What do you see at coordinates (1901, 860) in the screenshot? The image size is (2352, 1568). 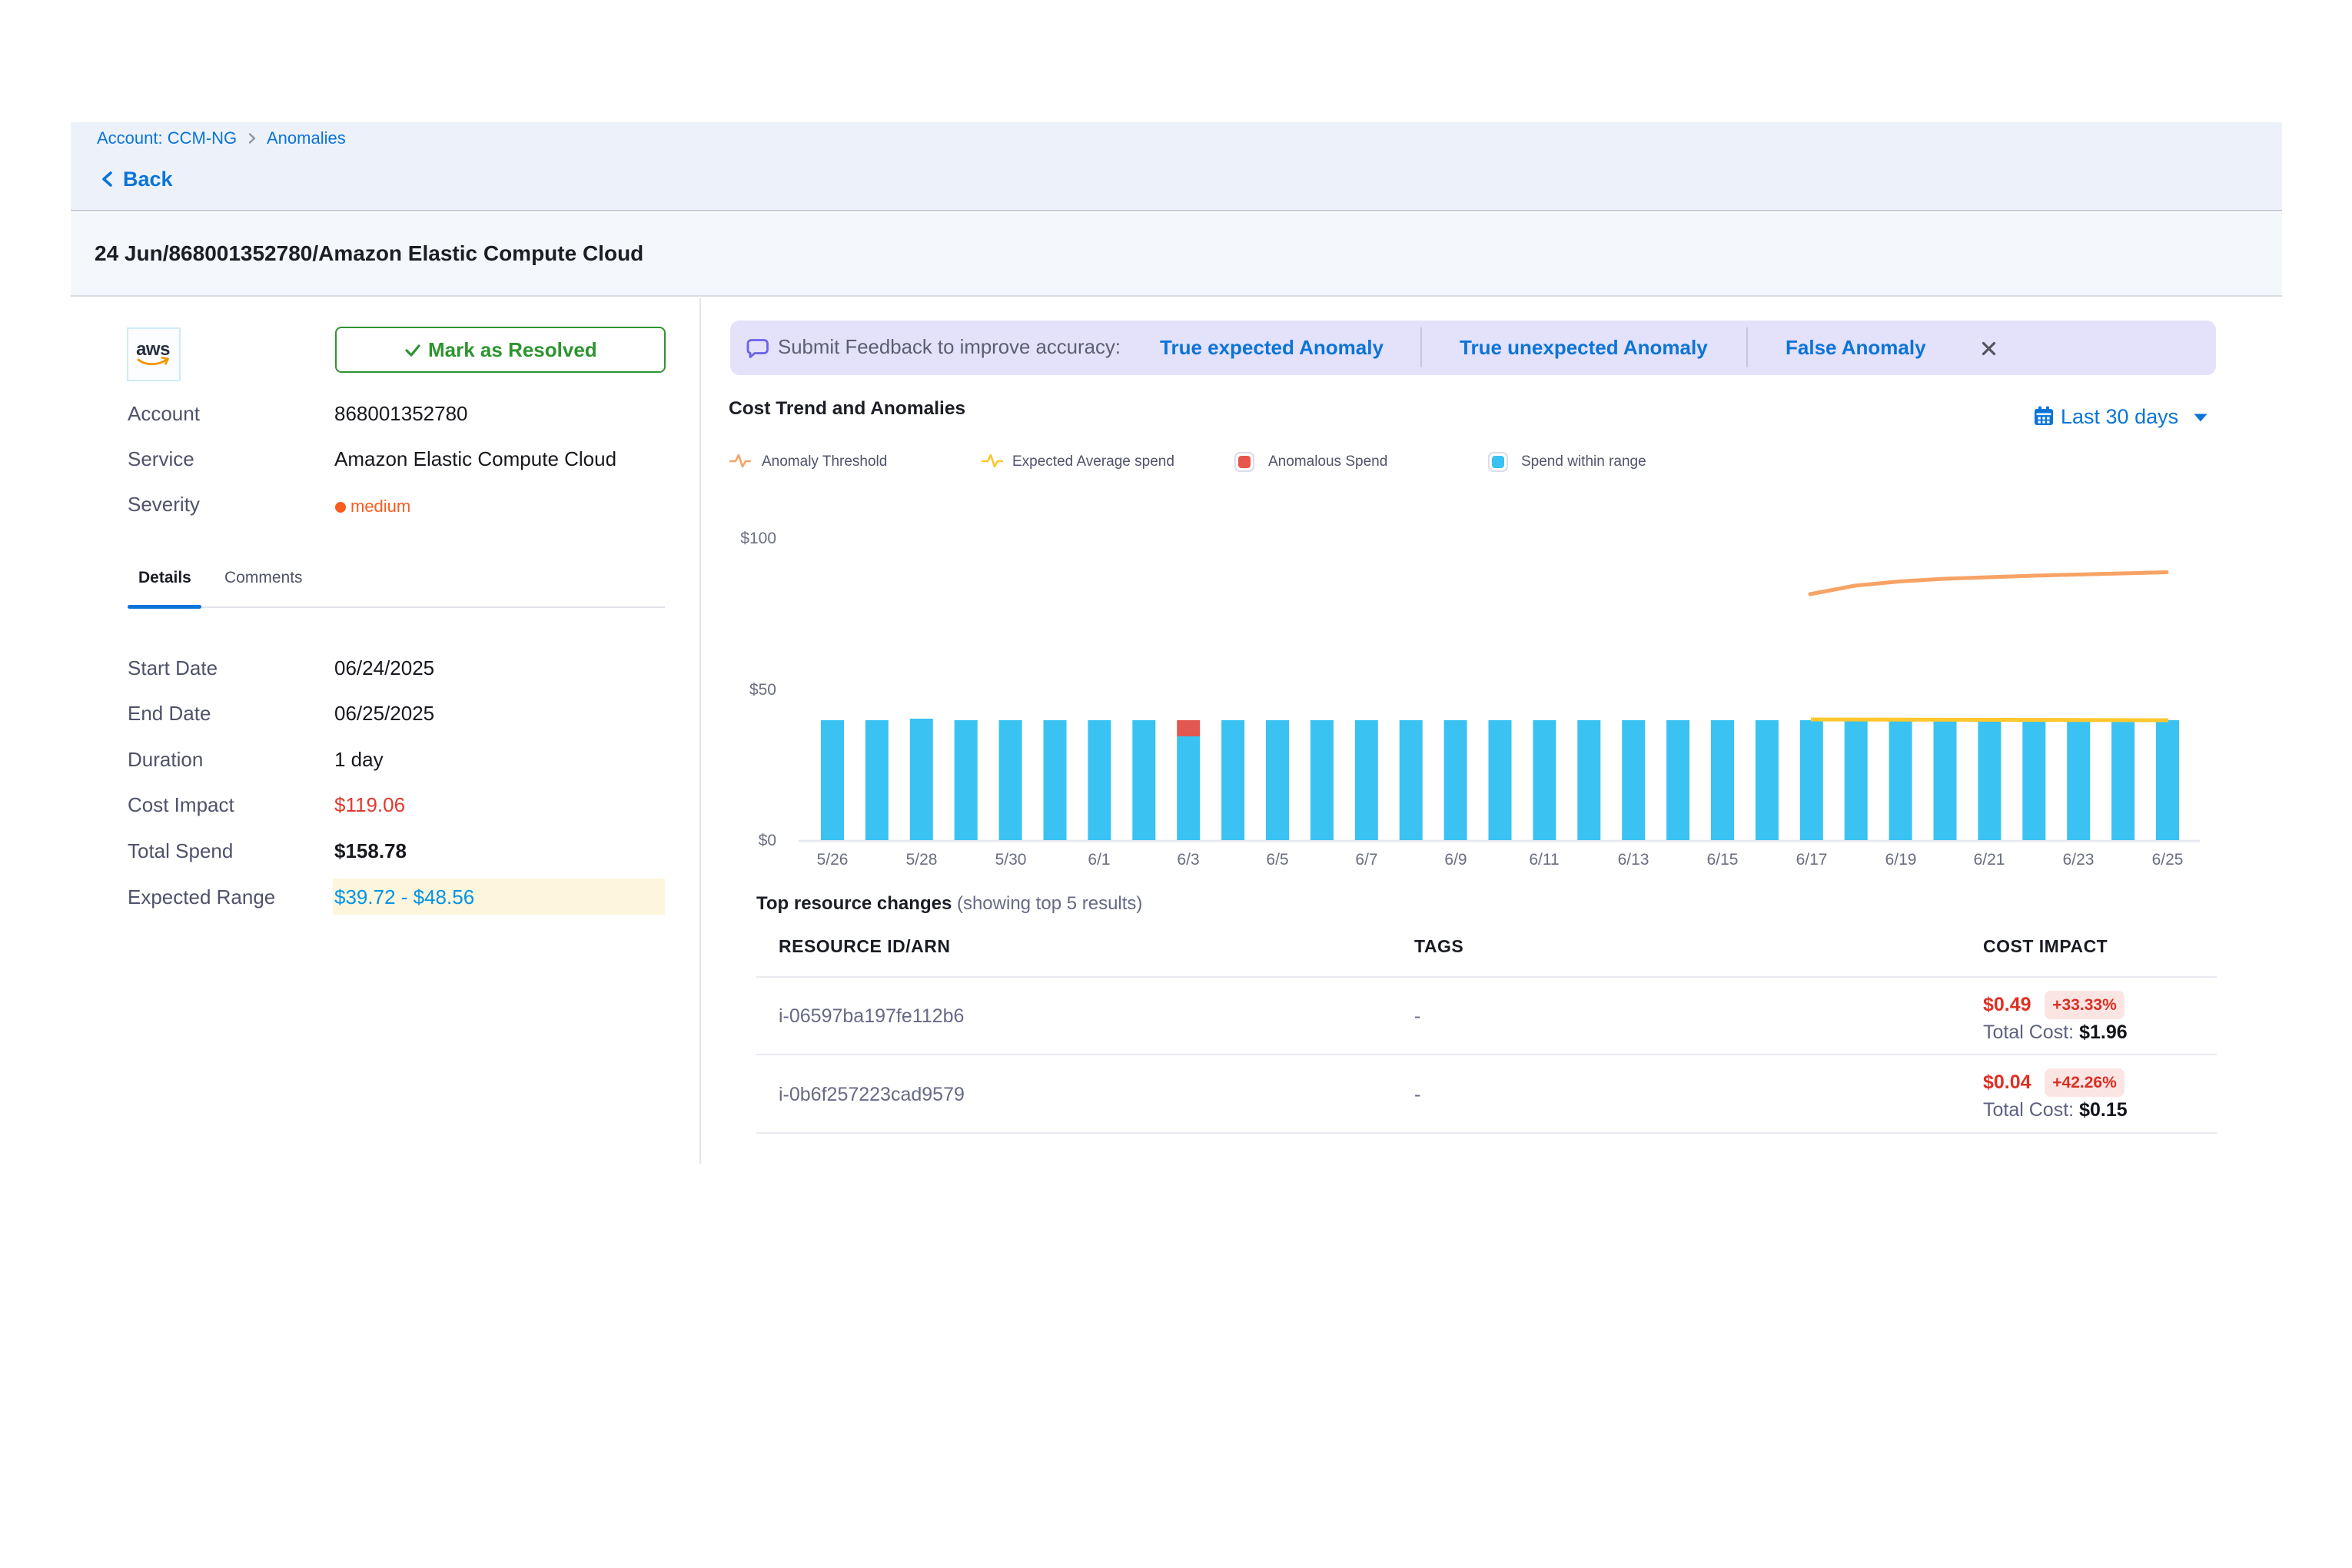 I see `svg-text: 6/19` at bounding box center [1901, 860].